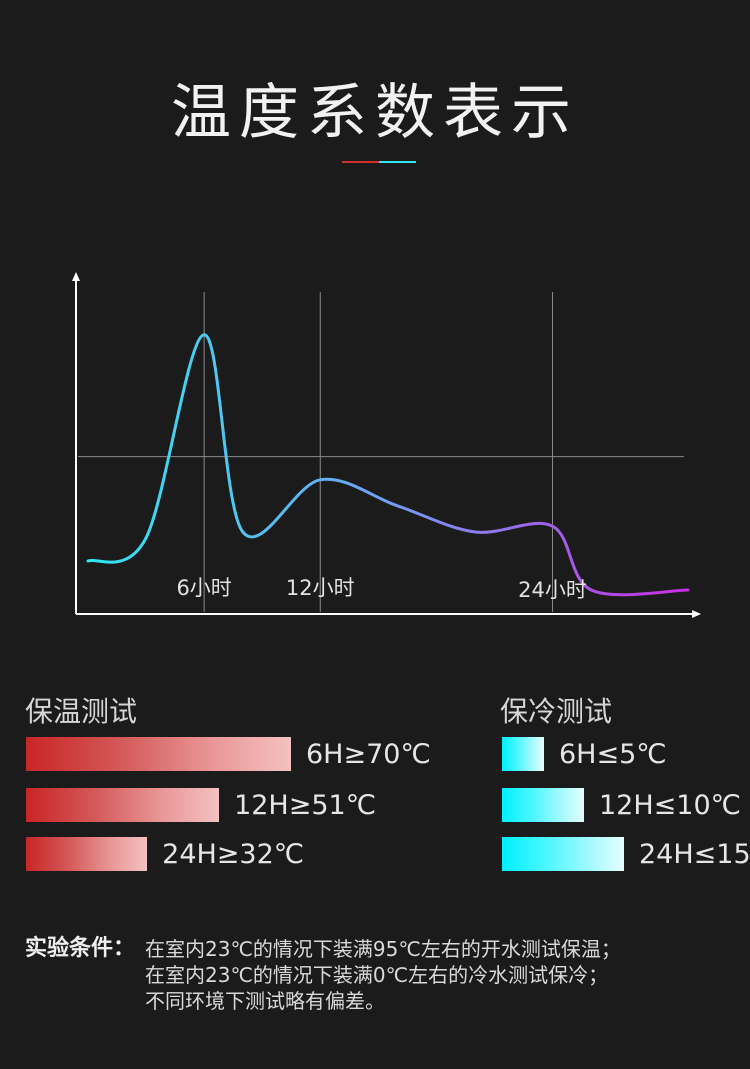 This screenshot has width=750, height=1069. Describe the element at coordinates (670, 805) in the screenshot. I see `cold-test-label: 12H≤10℃` at that location.